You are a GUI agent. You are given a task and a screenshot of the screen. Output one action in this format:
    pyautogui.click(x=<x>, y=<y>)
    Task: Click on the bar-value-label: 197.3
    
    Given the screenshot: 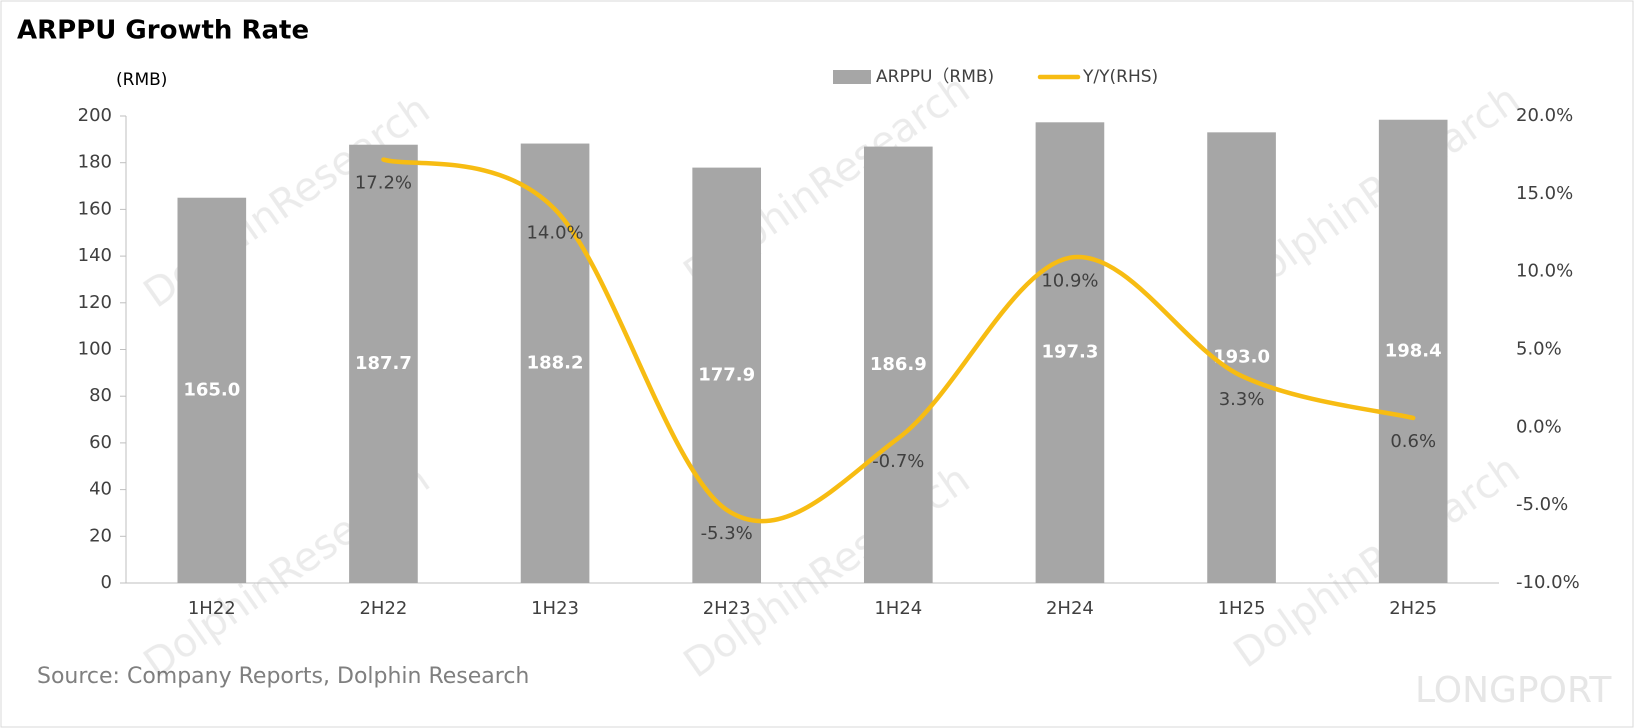 What is the action you would take?
    pyautogui.click(x=1069, y=352)
    